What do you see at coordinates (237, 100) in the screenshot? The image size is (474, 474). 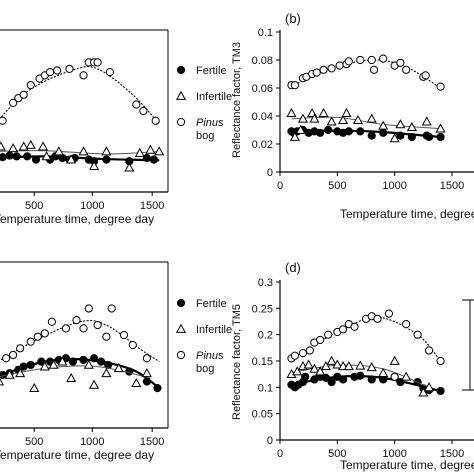 I see `panel-b-ylabel: Reflectance factor, TM3` at bounding box center [237, 100].